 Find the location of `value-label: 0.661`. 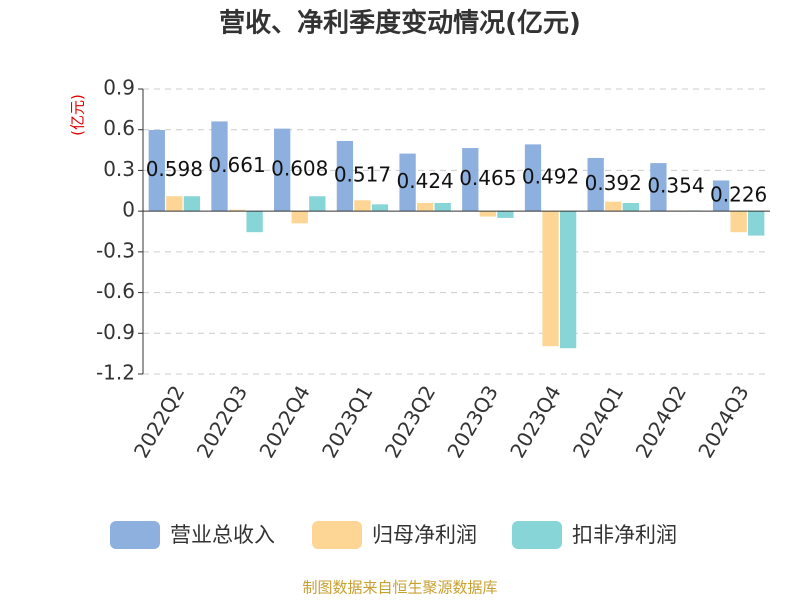

value-label: 0.661 is located at coordinates (236, 165).